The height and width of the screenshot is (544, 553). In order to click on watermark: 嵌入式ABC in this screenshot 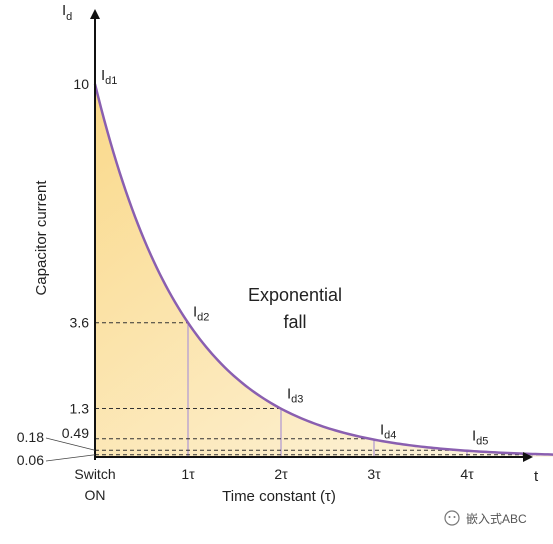, I will do `click(485, 518)`.